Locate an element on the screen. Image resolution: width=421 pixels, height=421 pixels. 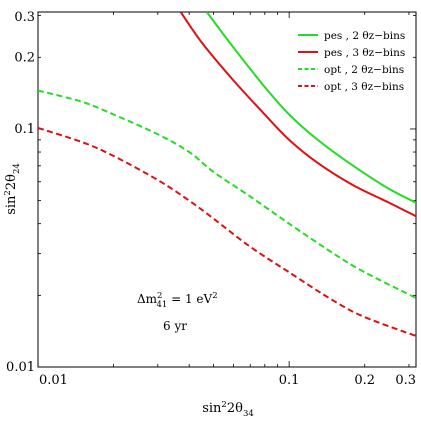
y-tick-label: 0.01 is located at coordinates (20, 367).